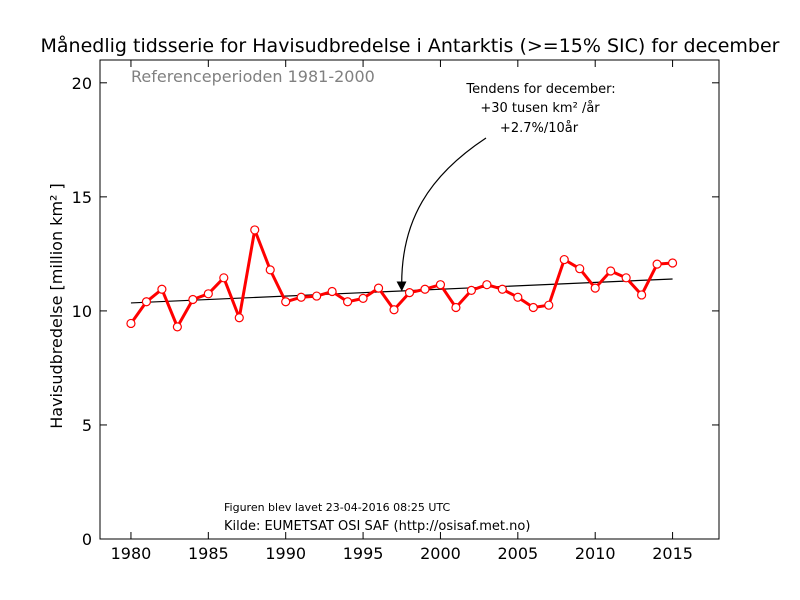  What do you see at coordinates (253, 76) in the screenshot?
I see `reference-period-label: Referenceperioden 1981-2000` at bounding box center [253, 76].